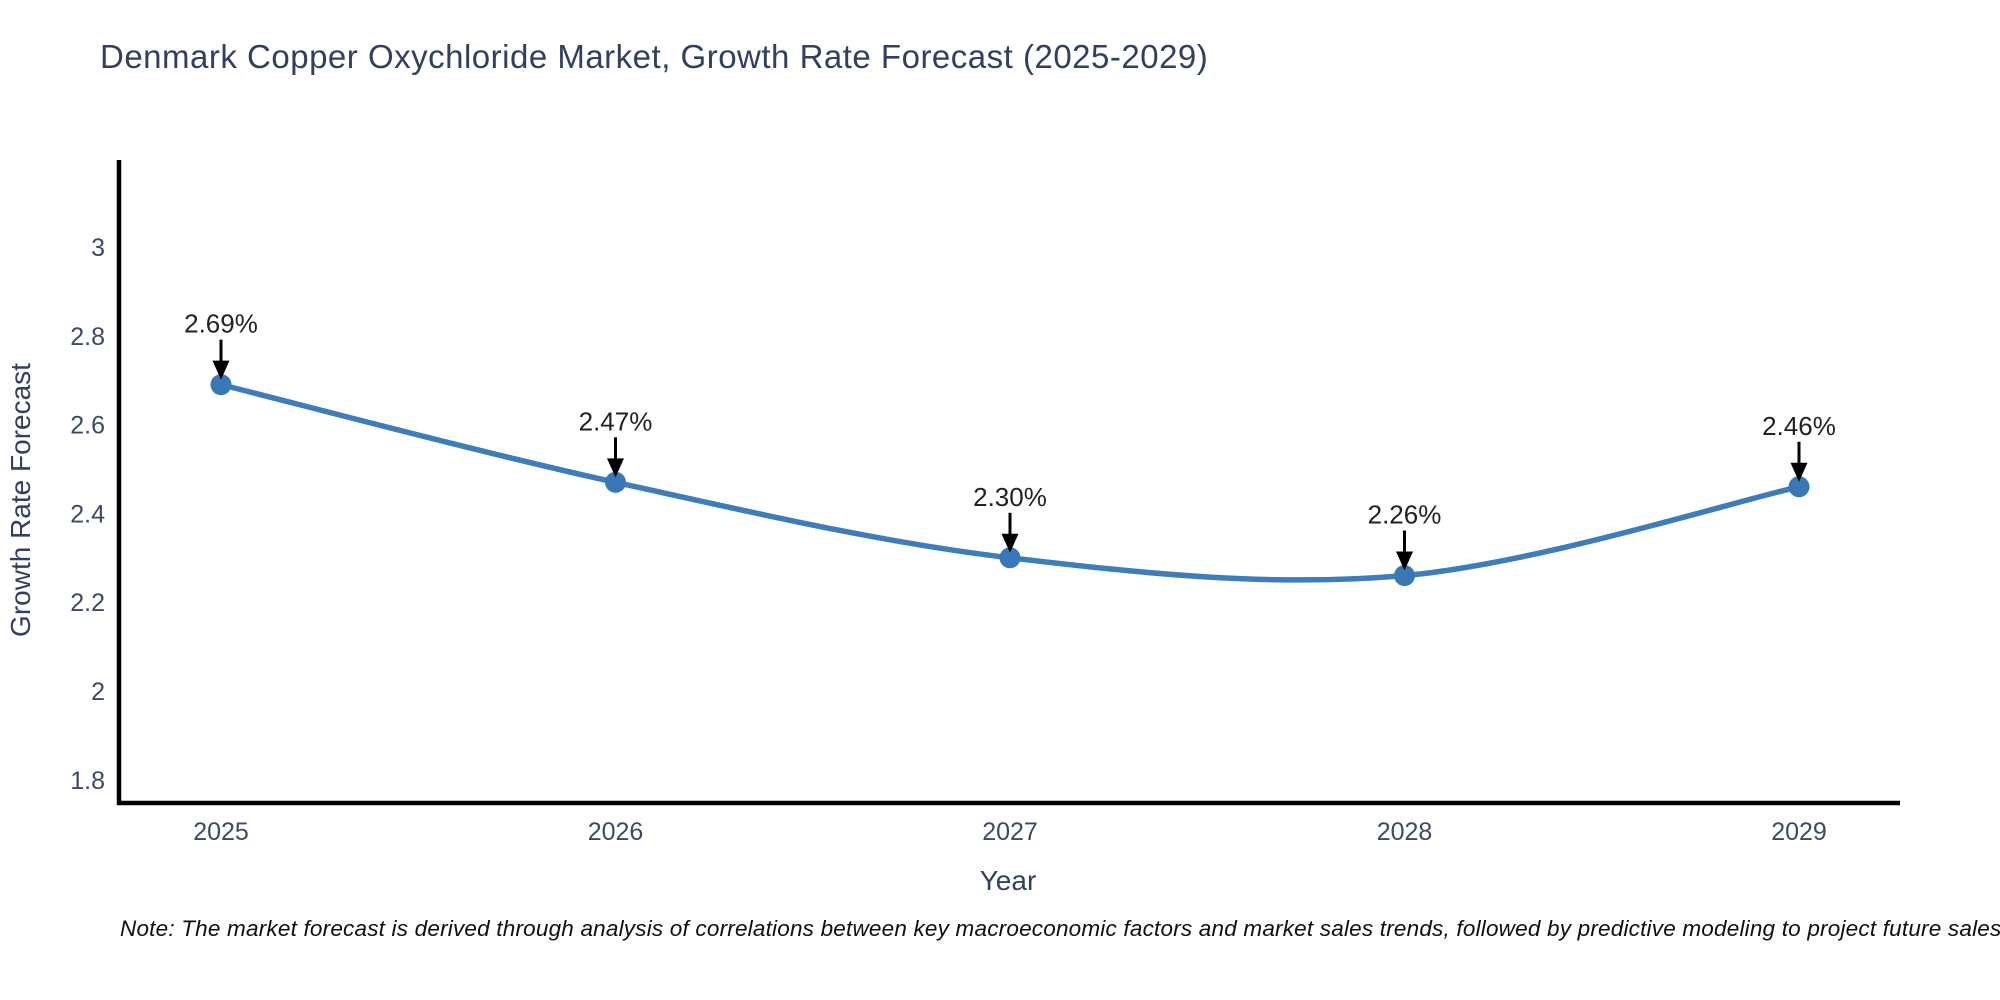 This screenshot has height=1000, width=2000. What do you see at coordinates (221, 832) in the screenshot?
I see `x-tick-label: 2025` at bounding box center [221, 832].